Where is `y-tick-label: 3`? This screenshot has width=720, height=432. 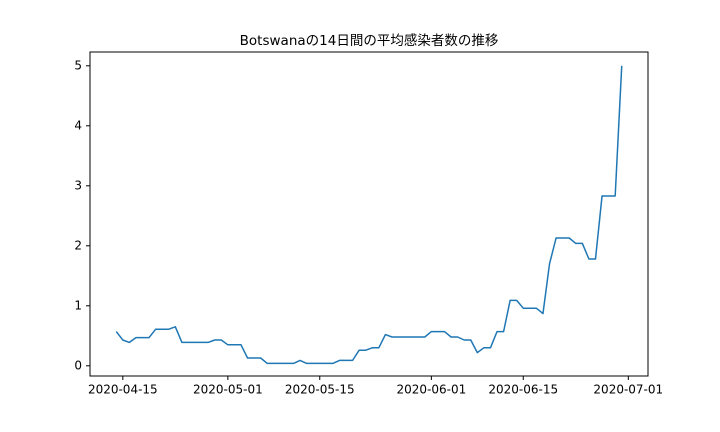
y-tick-label: 3 is located at coordinates (78, 185).